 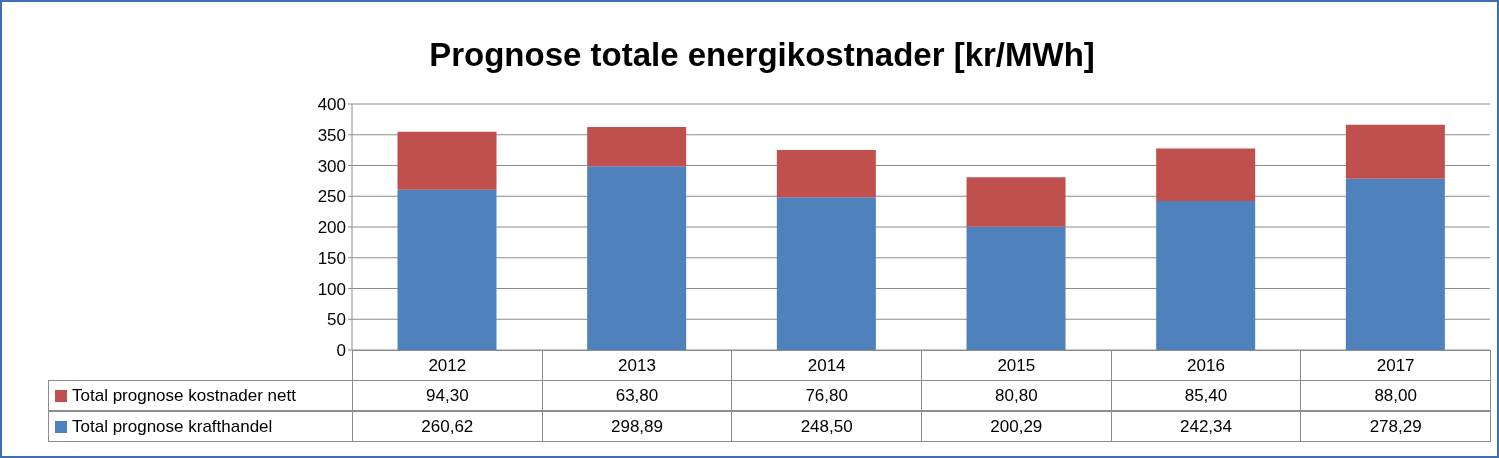 I want to click on data-label: 63,80, so click(x=637, y=395).